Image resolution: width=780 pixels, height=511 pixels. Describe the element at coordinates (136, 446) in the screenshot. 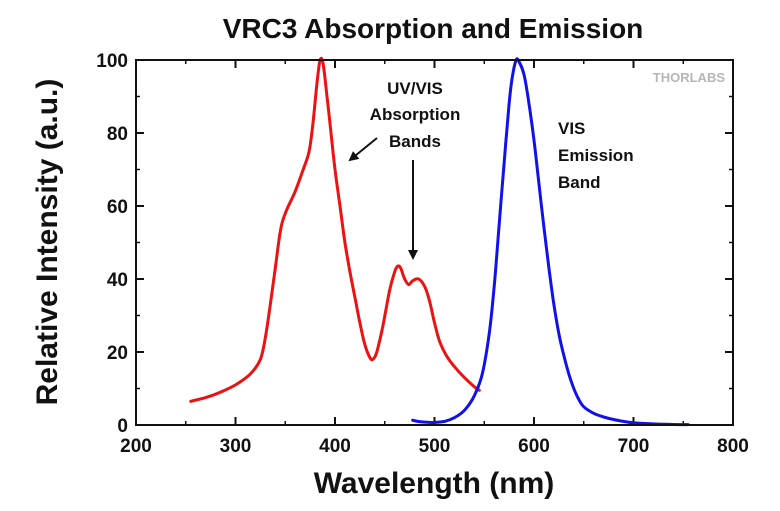

I see `x-tick-label: 200` at that location.